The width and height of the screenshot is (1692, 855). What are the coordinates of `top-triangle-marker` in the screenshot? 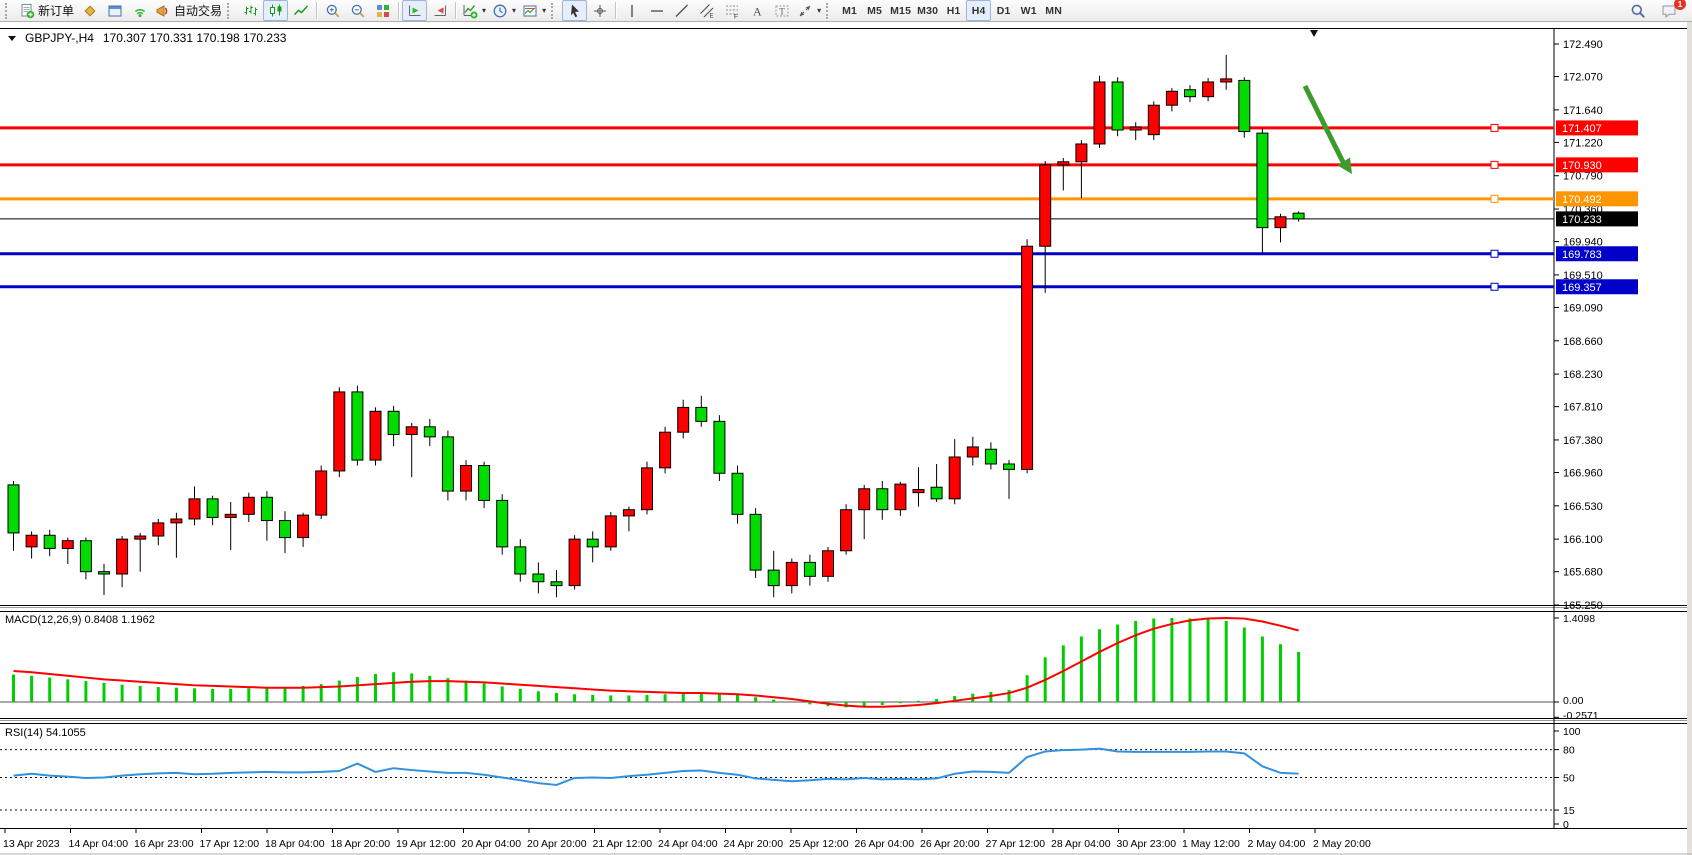 It's located at (1314, 33).